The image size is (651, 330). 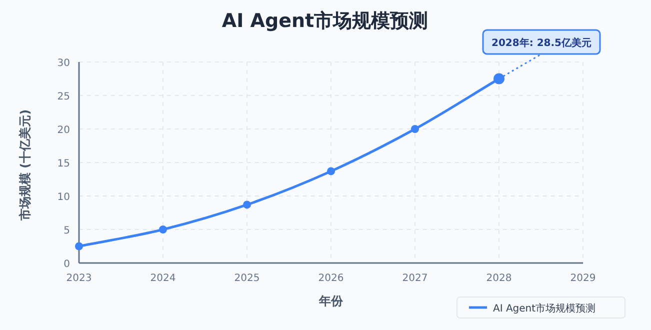 I want to click on y-tick-label: 20, so click(x=63, y=130).